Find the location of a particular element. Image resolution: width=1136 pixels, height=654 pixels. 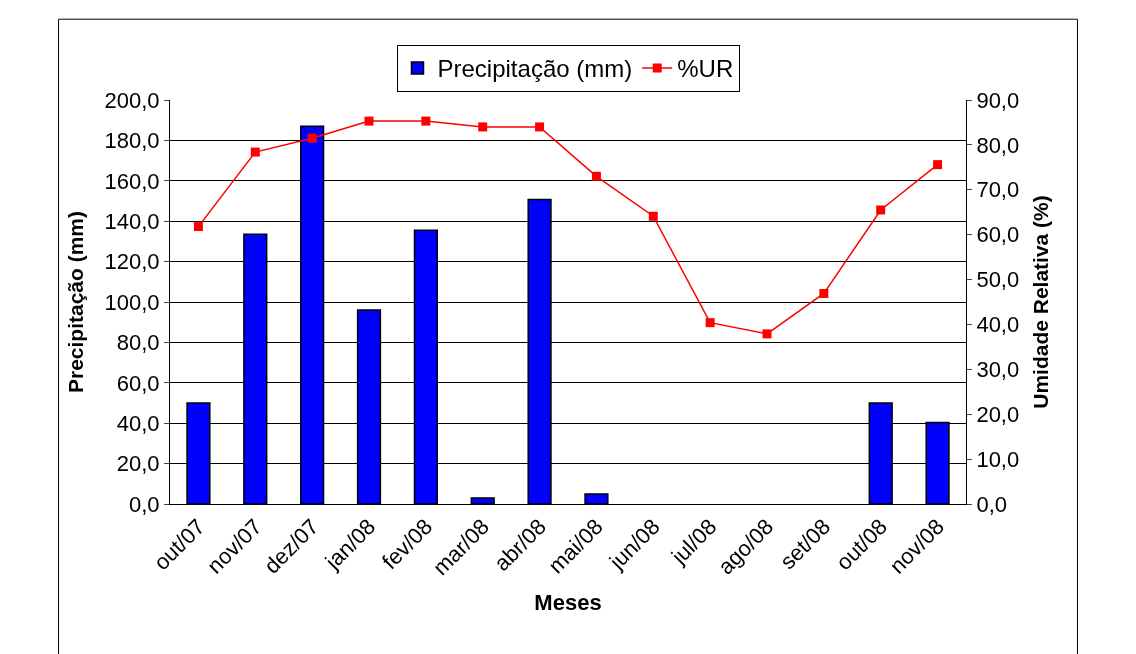

y-tick-label: 40,0 is located at coordinates (138, 423).